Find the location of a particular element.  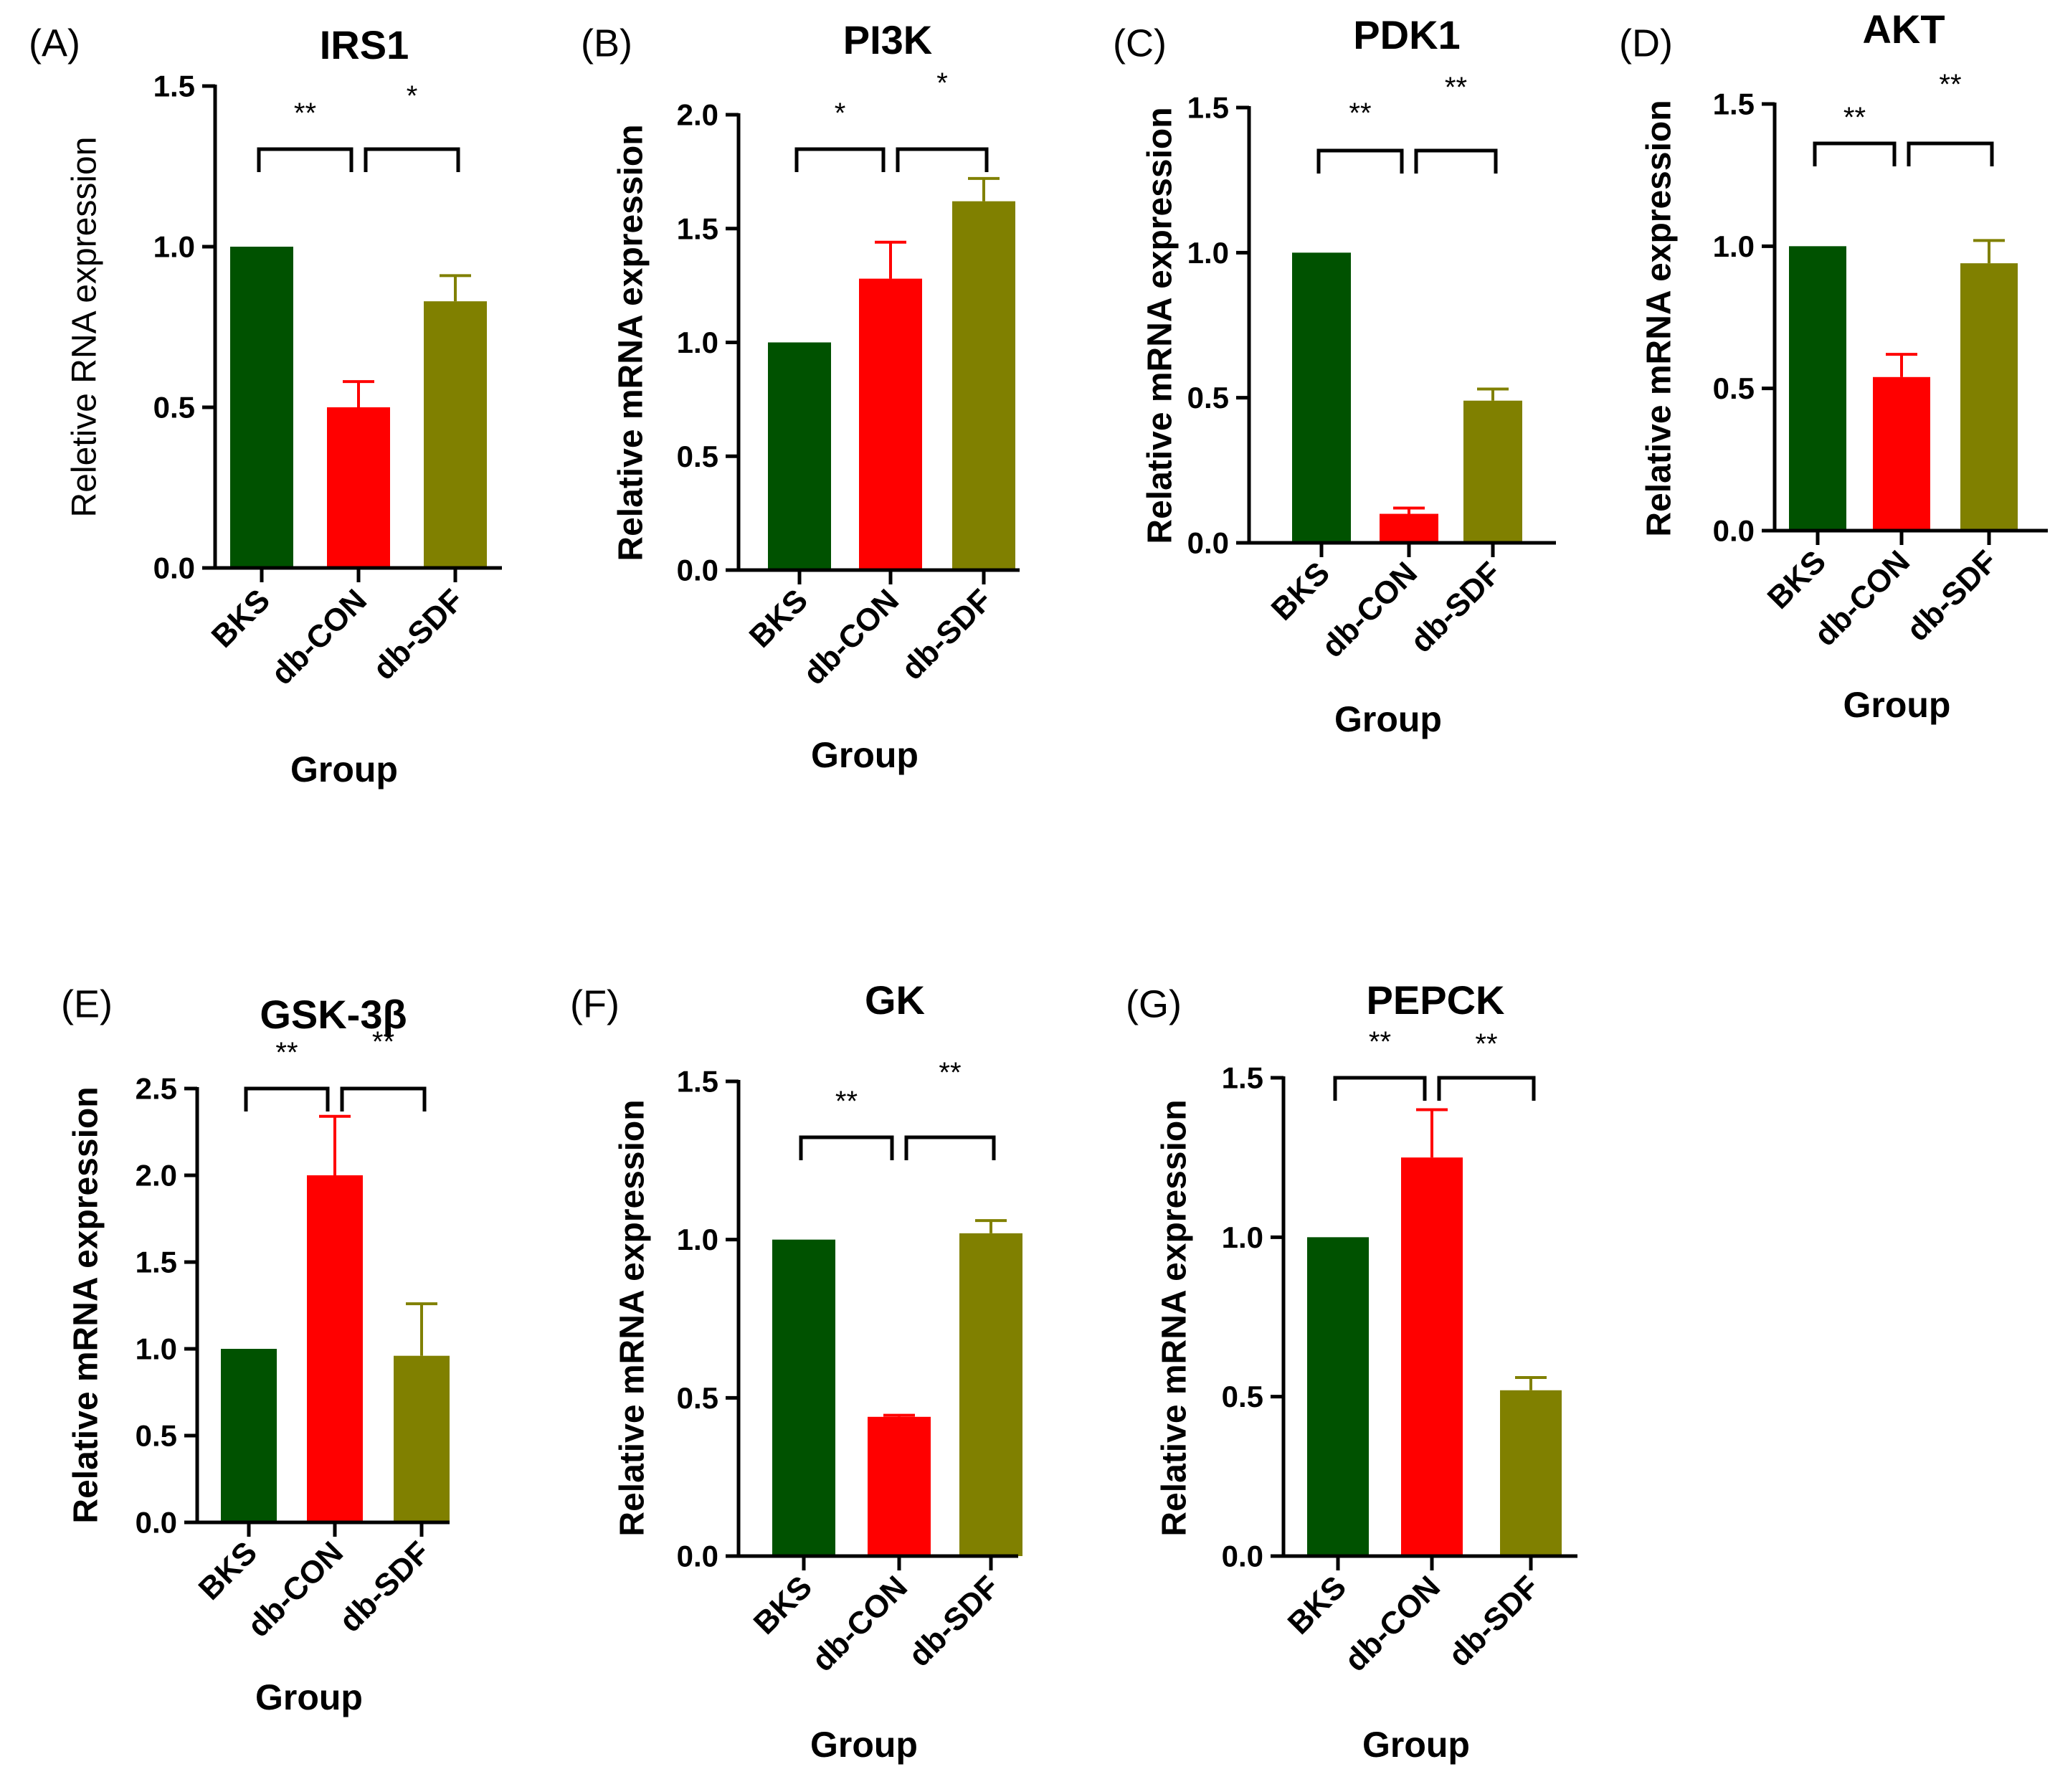

panel-label: (B) is located at coordinates (606, 43).